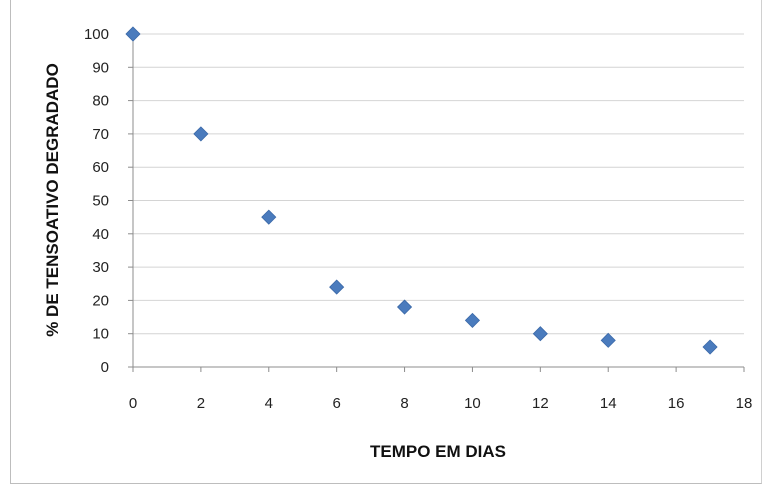 This screenshot has width=762, height=484. Describe the element at coordinates (336, 403) in the screenshot. I see `x-tick-label: 6` at that location.